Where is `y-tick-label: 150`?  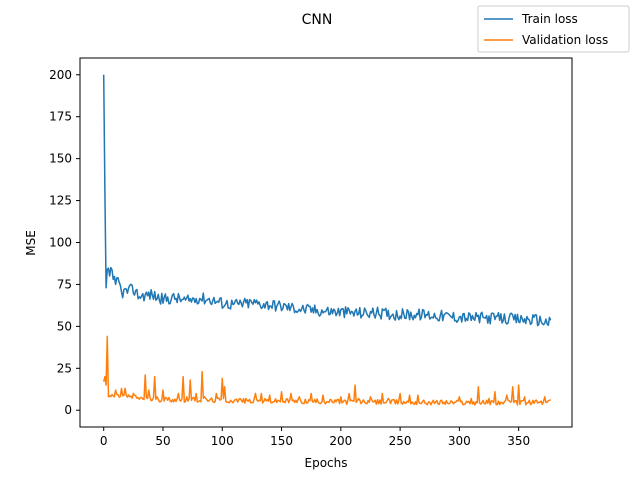 y-tick-label: 150 is located at coordinates (60, 159).